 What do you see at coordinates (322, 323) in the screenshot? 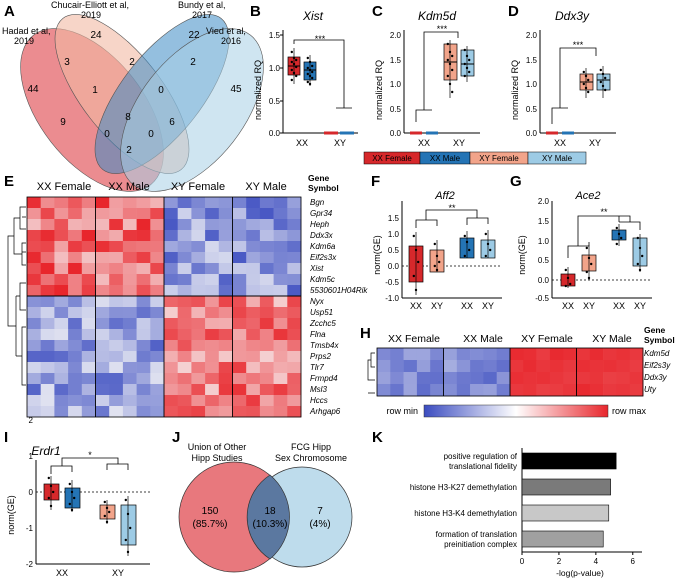
I see `gene-label: Zcchc5` at bounding box center [322, 323].